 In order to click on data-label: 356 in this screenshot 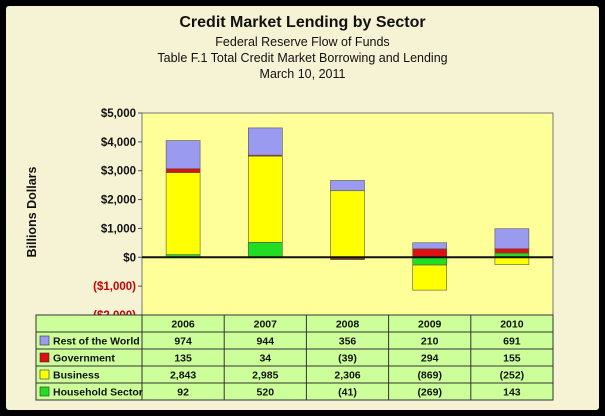, I will do `click(348, 342)`.